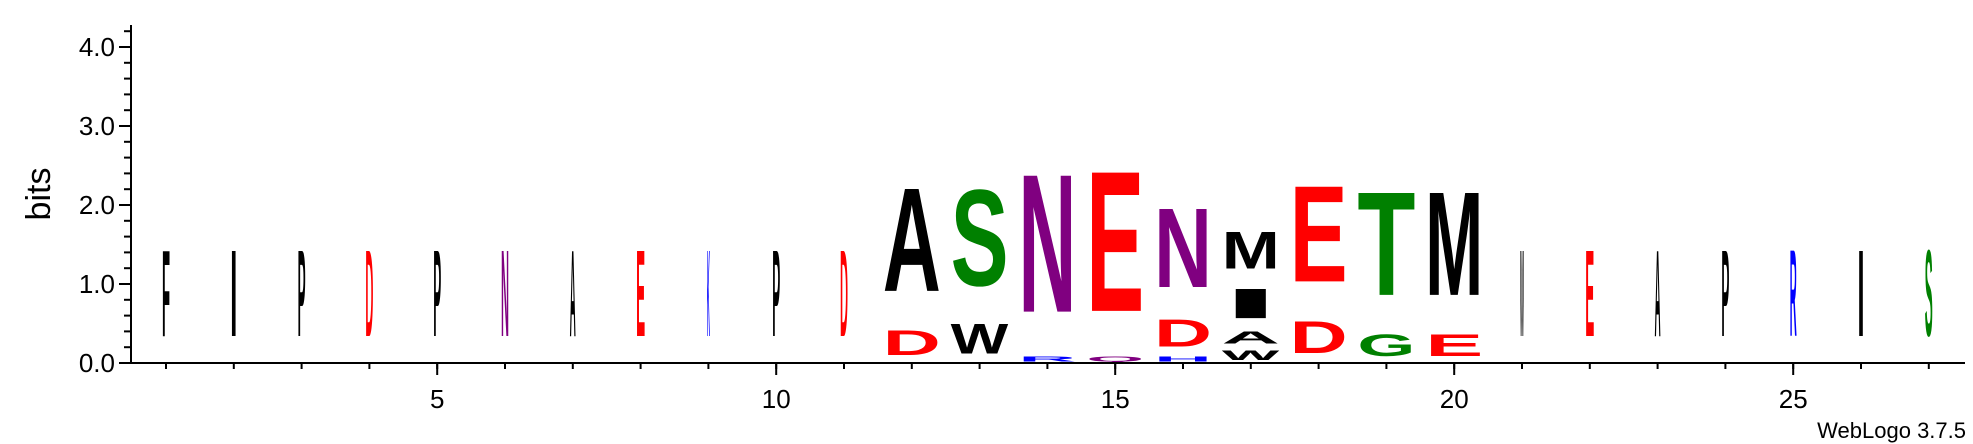 This screenshot has height=444, width=1973. What do you see at coordinates (1115, 359) in the screenshot?
I see `logo-letter-Q-pos-15: Q` at bounding box center [1115, 359].